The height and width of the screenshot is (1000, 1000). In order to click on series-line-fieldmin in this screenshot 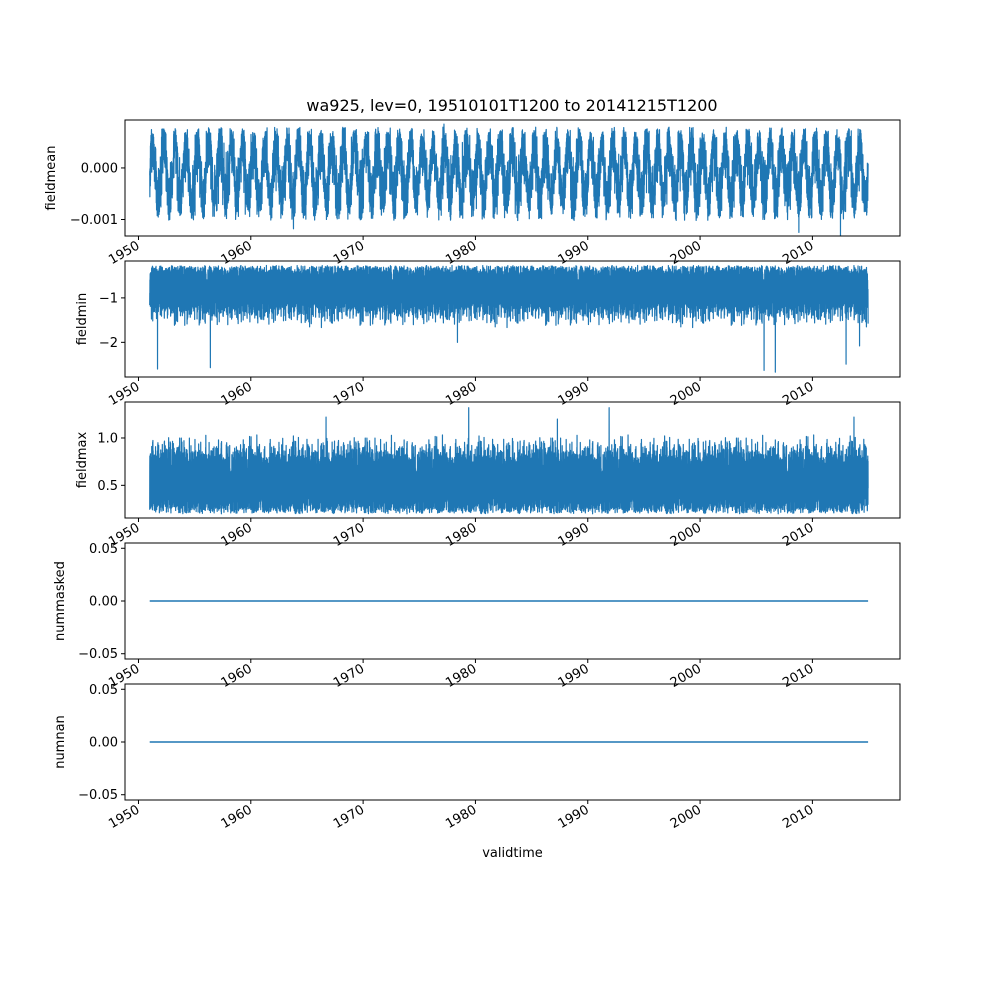, I will do `click(509, 318)`.